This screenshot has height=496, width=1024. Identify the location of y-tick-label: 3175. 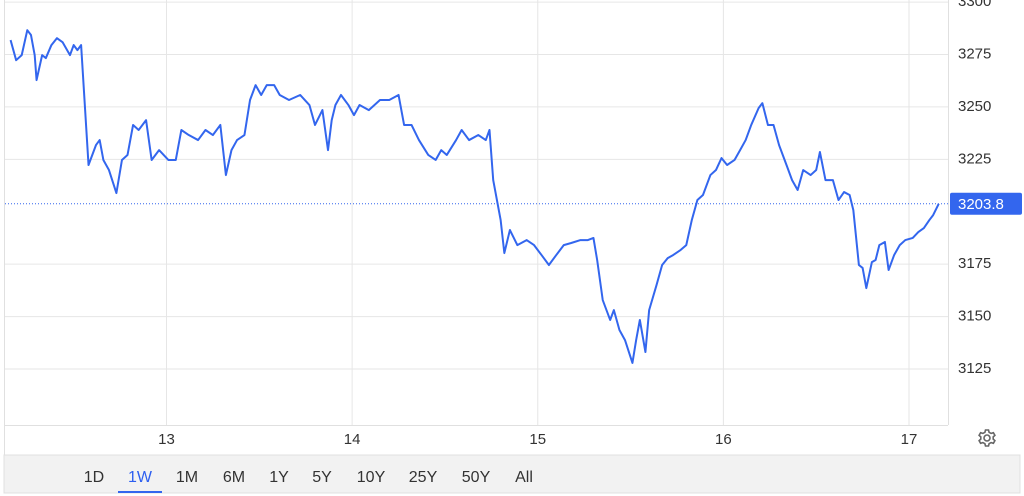
(974, 263).